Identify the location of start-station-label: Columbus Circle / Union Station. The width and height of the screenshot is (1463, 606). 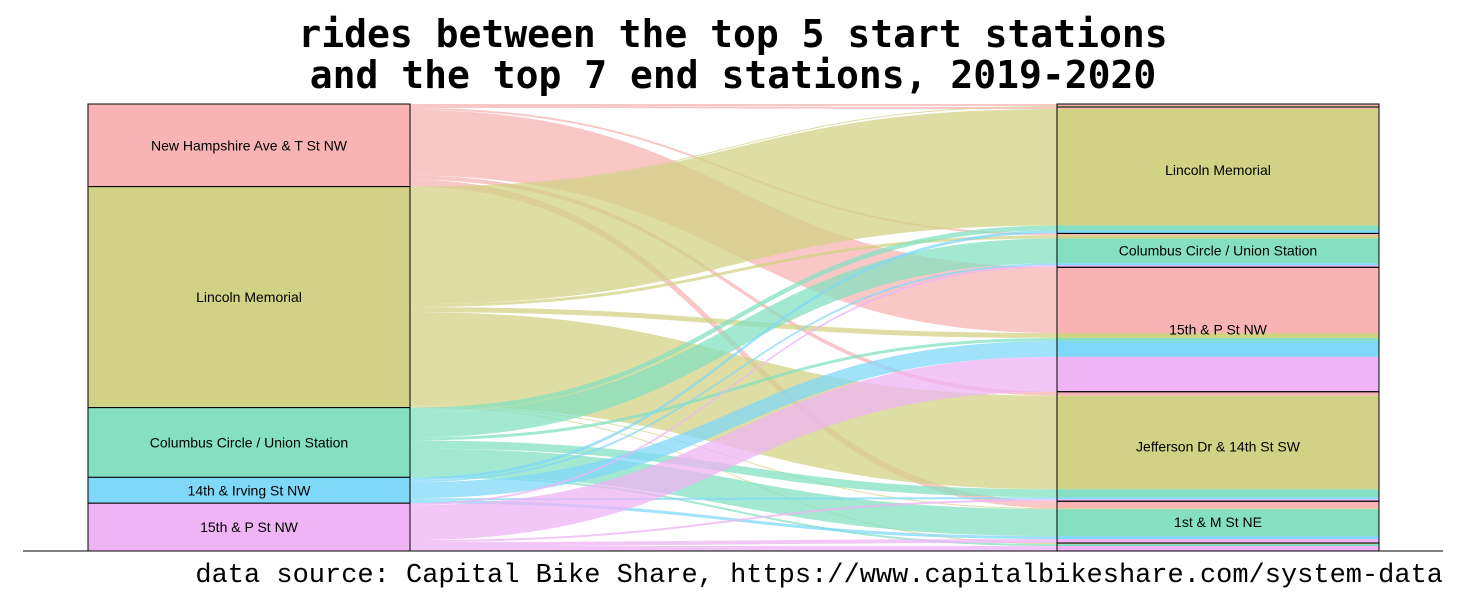
(249, 442).